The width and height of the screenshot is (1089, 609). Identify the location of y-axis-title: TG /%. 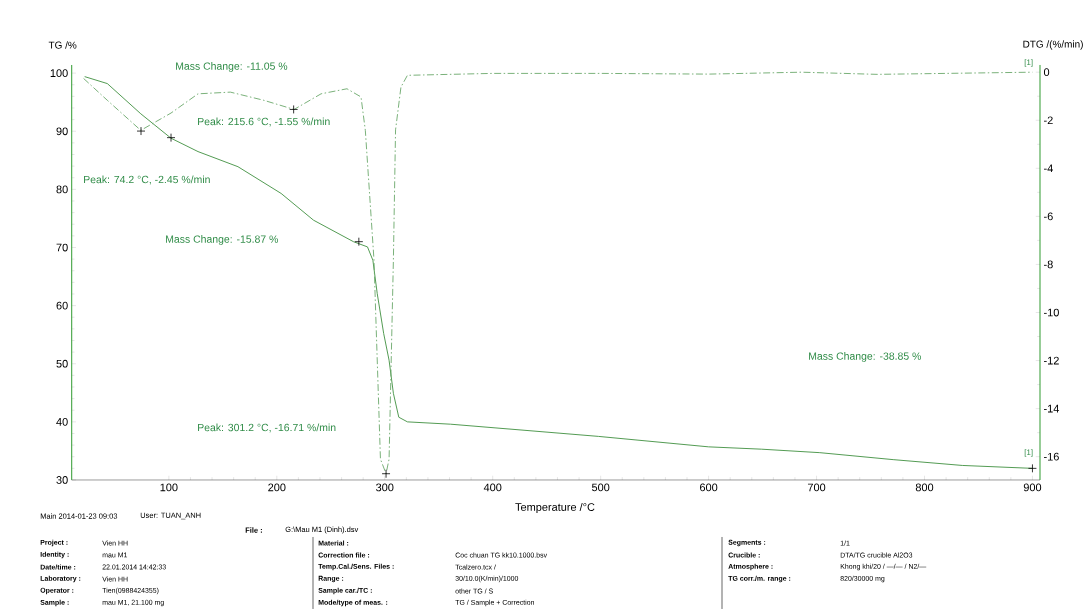
(62, 45).